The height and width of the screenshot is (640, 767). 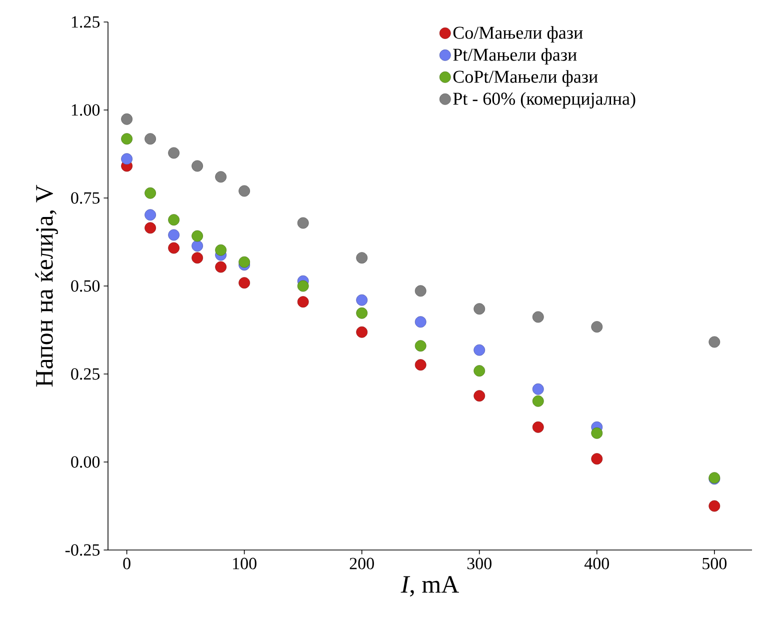 What do you see at coordinates (714, 564) in the screenshot?
I see `x-tick-label: 500` at bounding box center [714, 564].